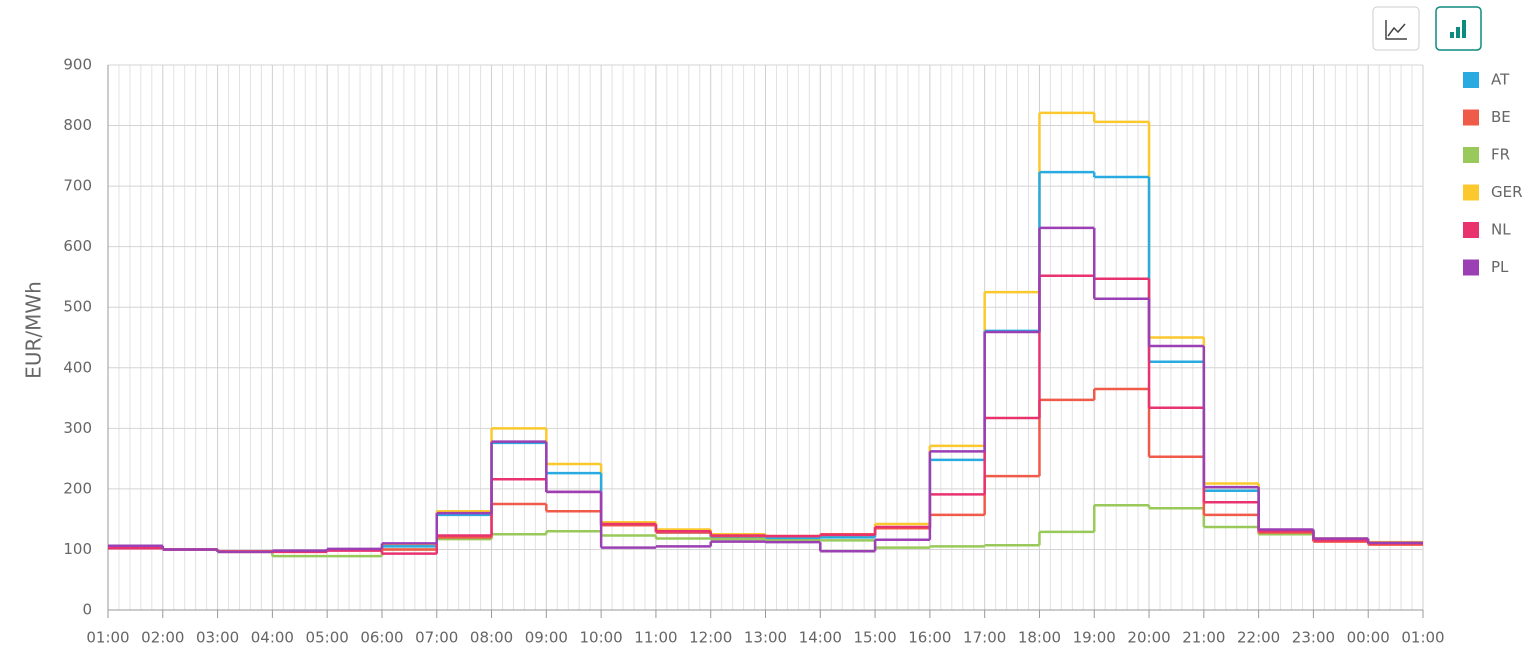 This screenshot has height=662, width=1531. What do you see at coordinates (1501, 230) in the screenshot?
I see `legend-label: NL` at bounding box center [1501, 230].